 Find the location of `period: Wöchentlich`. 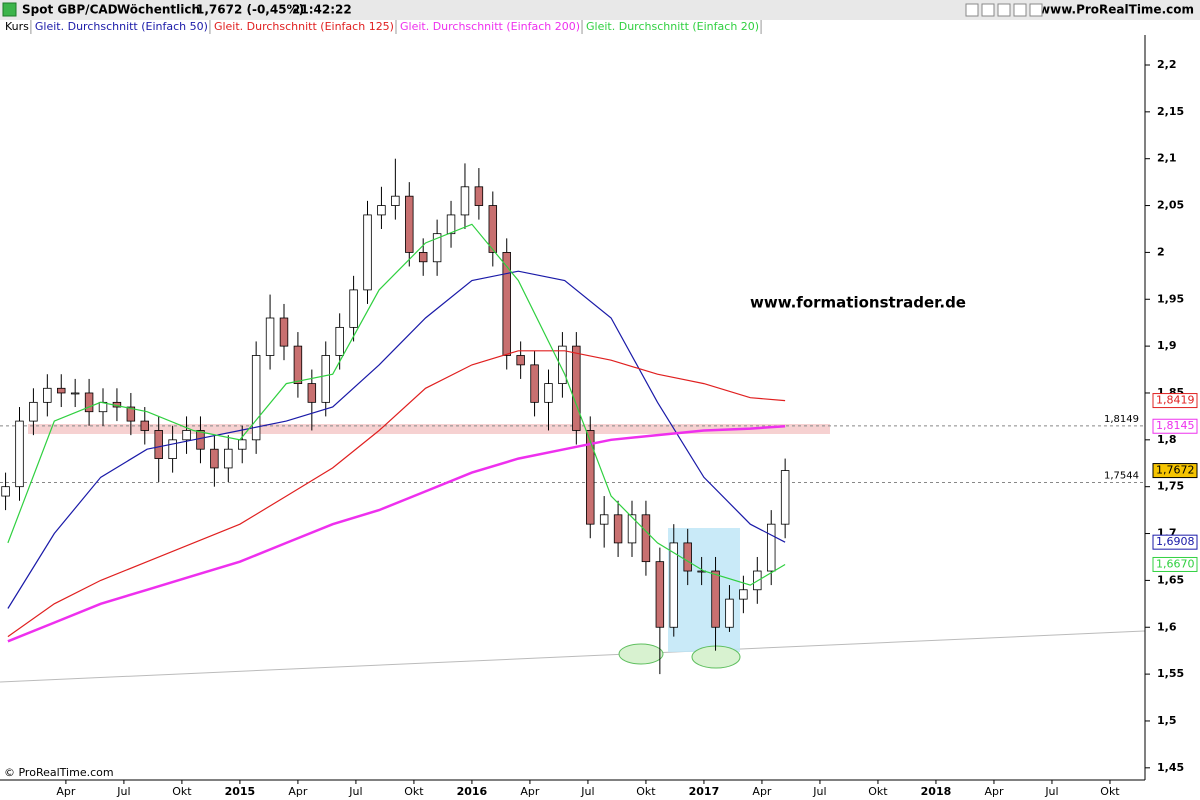

period: Wöchentlich is located at coordinates (158, 10).